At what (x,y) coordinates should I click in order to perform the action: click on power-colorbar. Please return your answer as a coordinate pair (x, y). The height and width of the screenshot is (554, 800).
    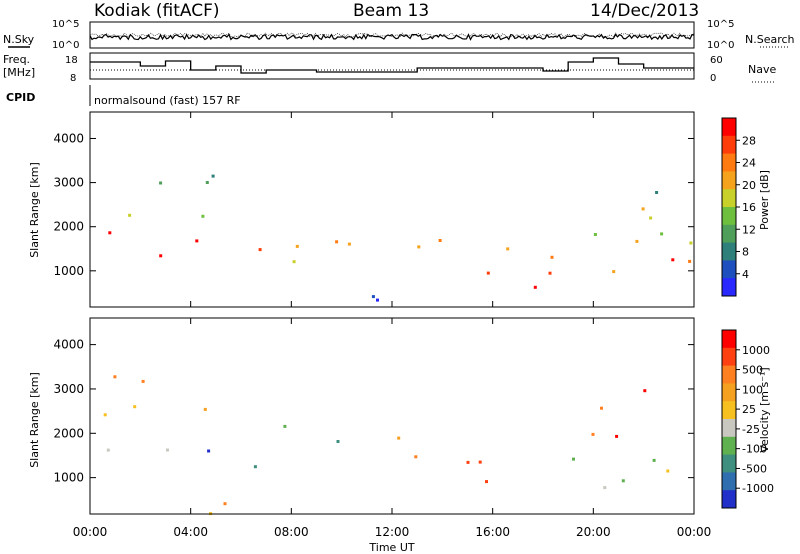
    Looking at the image, I should click on (730, 207).